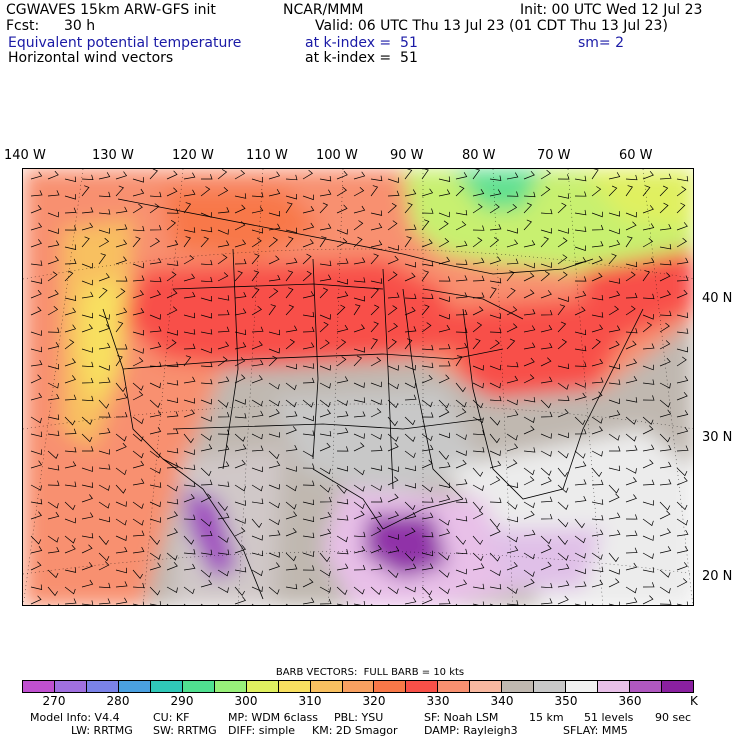 The width and height of the screenshot is (740, 740). Describe the element at coordinates (310, 701) in the screenshot. I see `colorbar-tick-label: 310` at that location.